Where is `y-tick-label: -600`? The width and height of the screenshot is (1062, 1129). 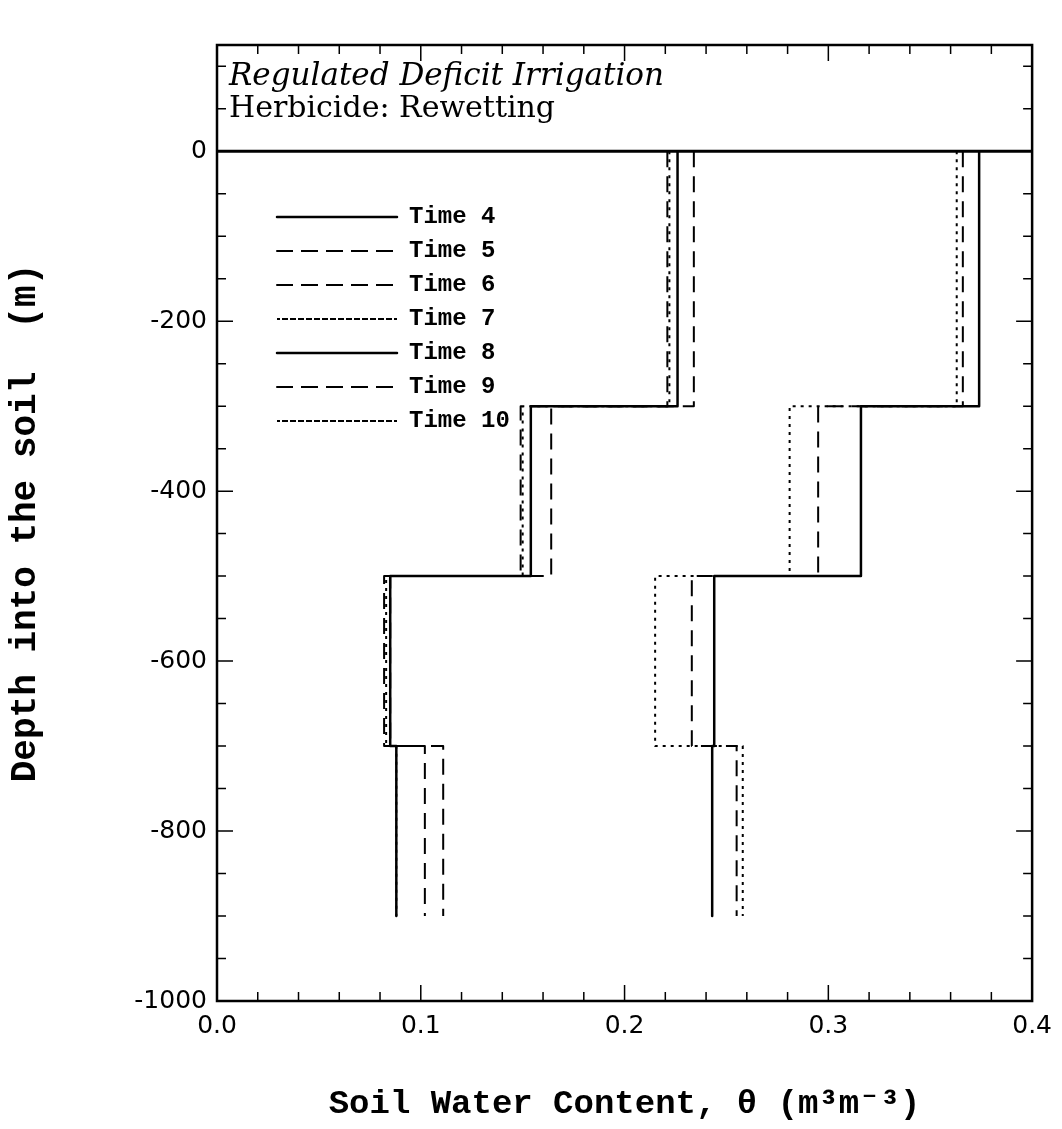 y-tick-label: -600 is located at coordinates (178, 659).